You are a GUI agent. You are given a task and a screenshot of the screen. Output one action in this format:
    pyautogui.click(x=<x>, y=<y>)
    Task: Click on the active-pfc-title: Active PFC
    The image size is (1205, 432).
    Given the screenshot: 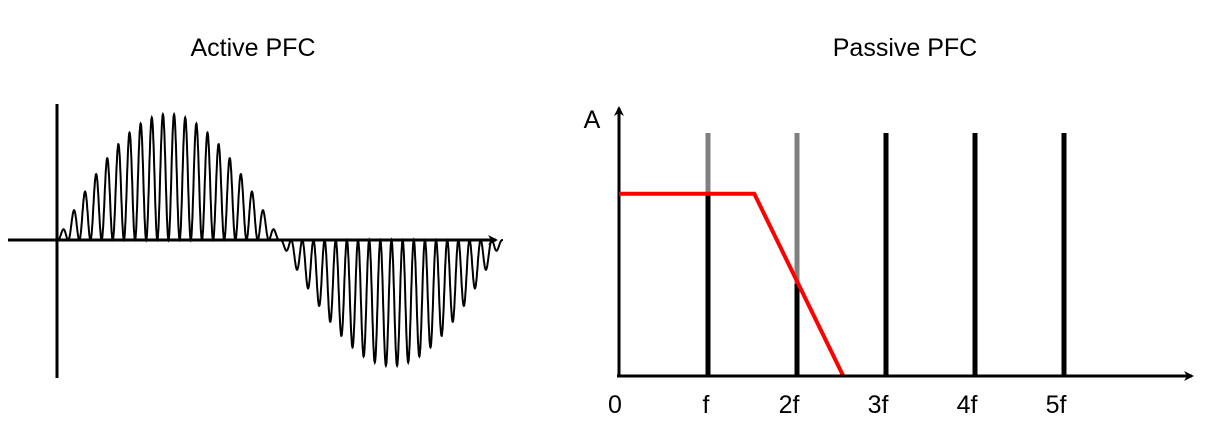 What is the action you would take?
    pyautogui.click(x=252, y=48)
    